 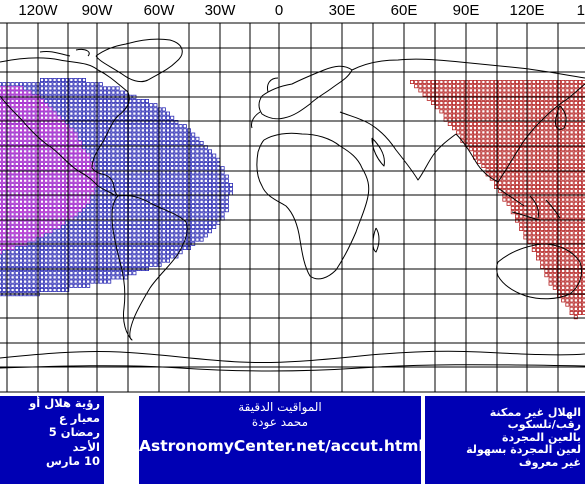 I want to click on legend-right-line: بالعين المجردة, so click(x=541, y=437).